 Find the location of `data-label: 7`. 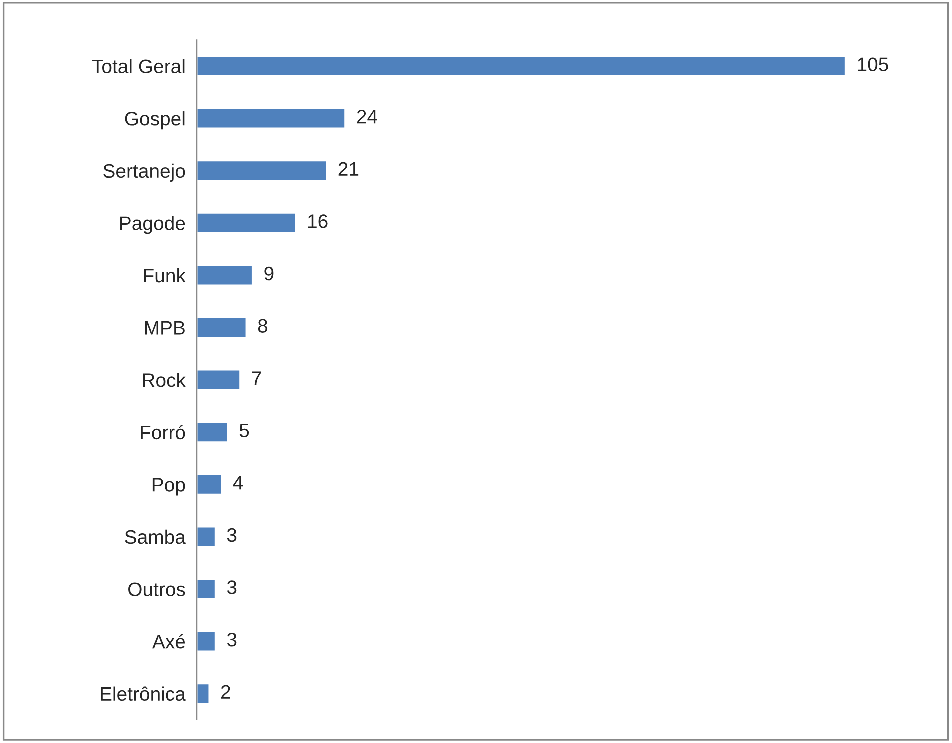

data-label: 7 is located at coordinates (257, 379).